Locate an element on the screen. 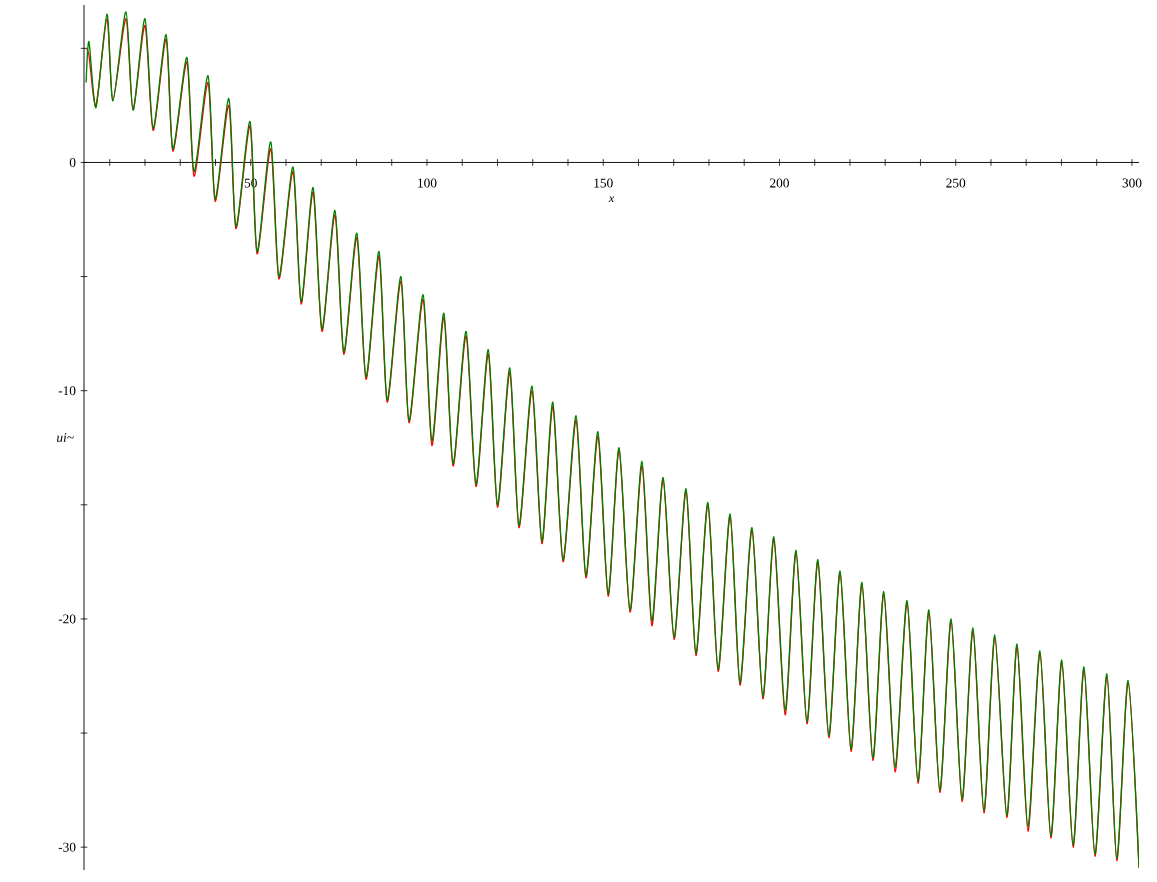  y-tick-label: -20 is located at coordinates (67, 619).